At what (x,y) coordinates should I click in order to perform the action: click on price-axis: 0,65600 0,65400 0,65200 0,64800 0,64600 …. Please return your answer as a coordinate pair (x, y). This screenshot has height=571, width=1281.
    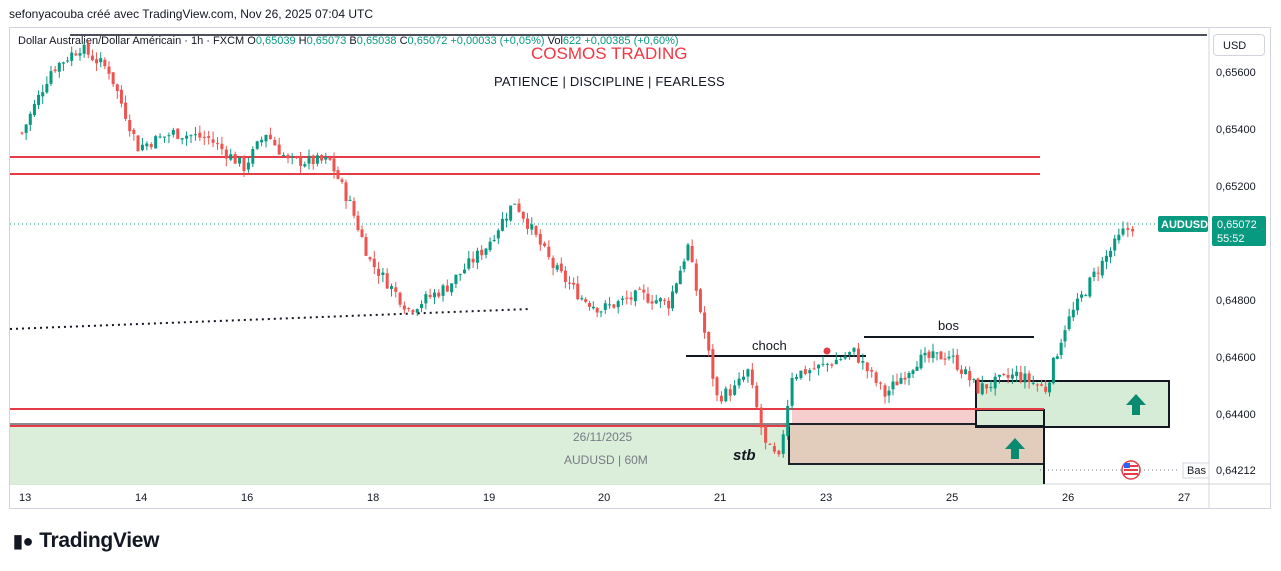
    Looking at the image, I should click on (1236, 244).